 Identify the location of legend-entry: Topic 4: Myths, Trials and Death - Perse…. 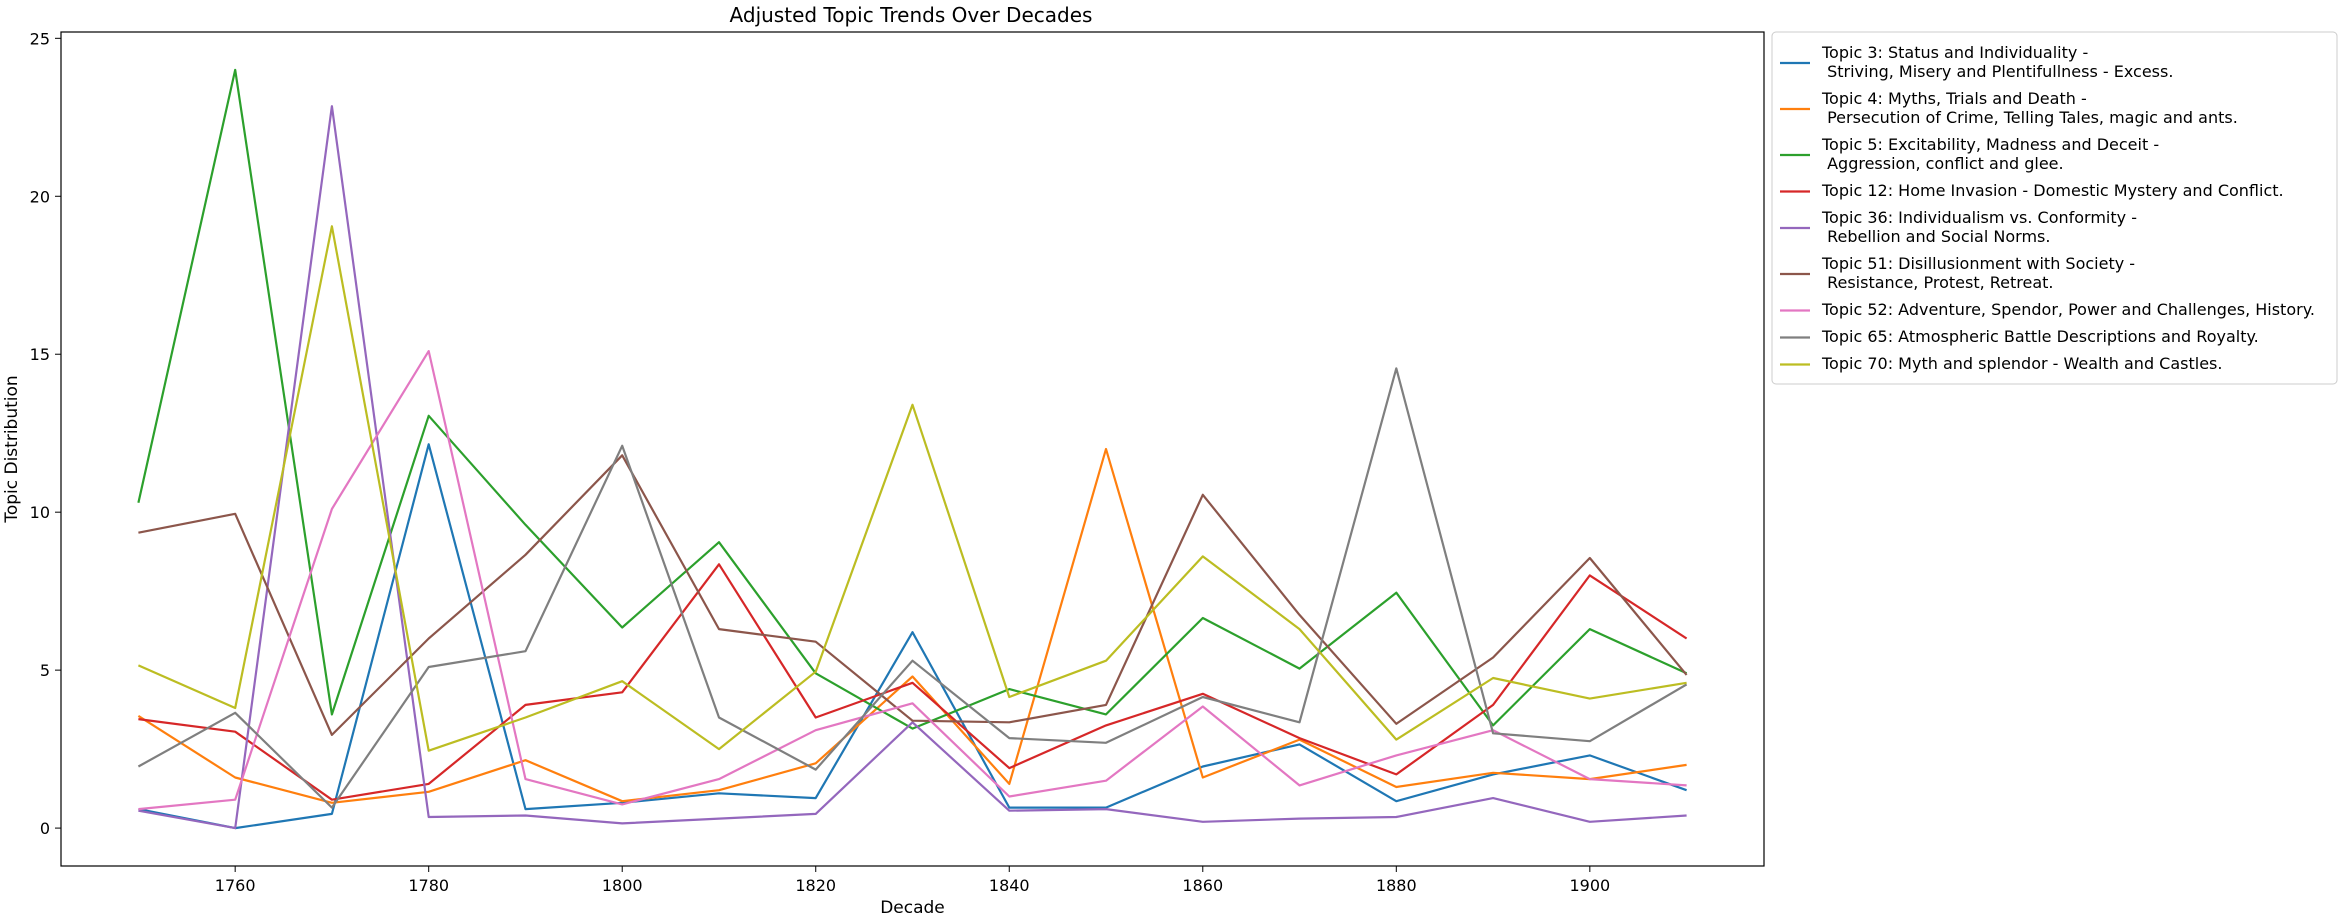
(2009, 108).